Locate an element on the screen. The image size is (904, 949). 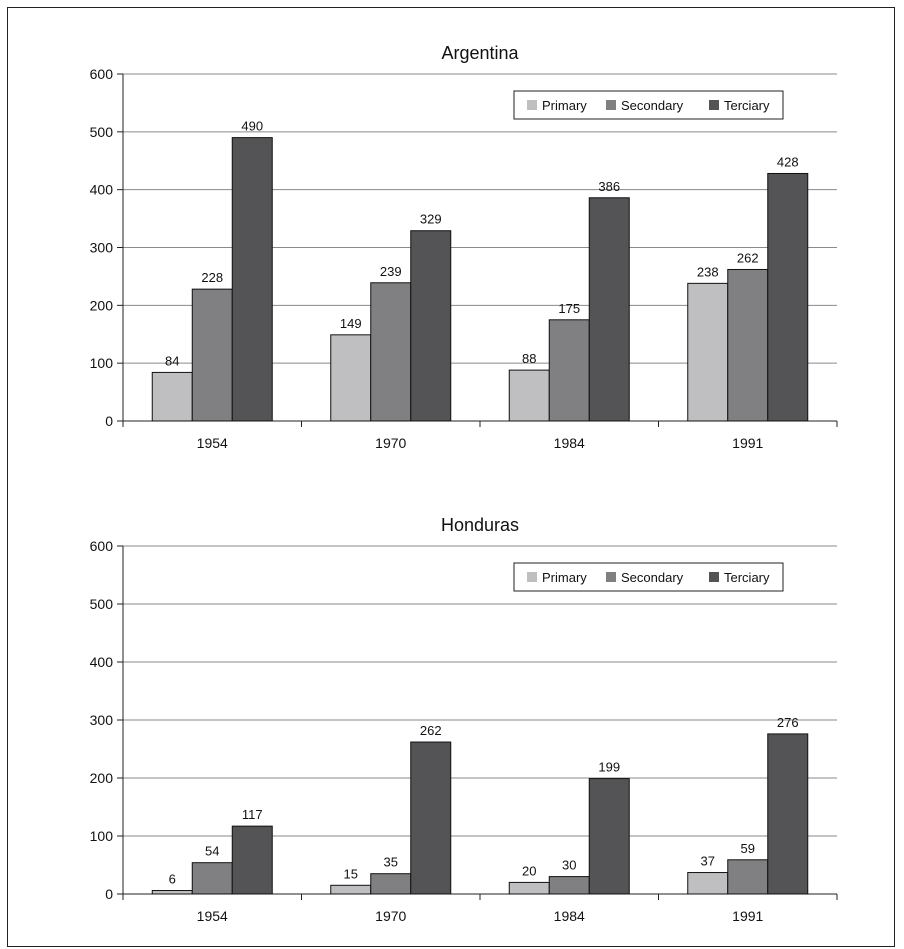
data-label: 54 is located at coordinates (212, 851).